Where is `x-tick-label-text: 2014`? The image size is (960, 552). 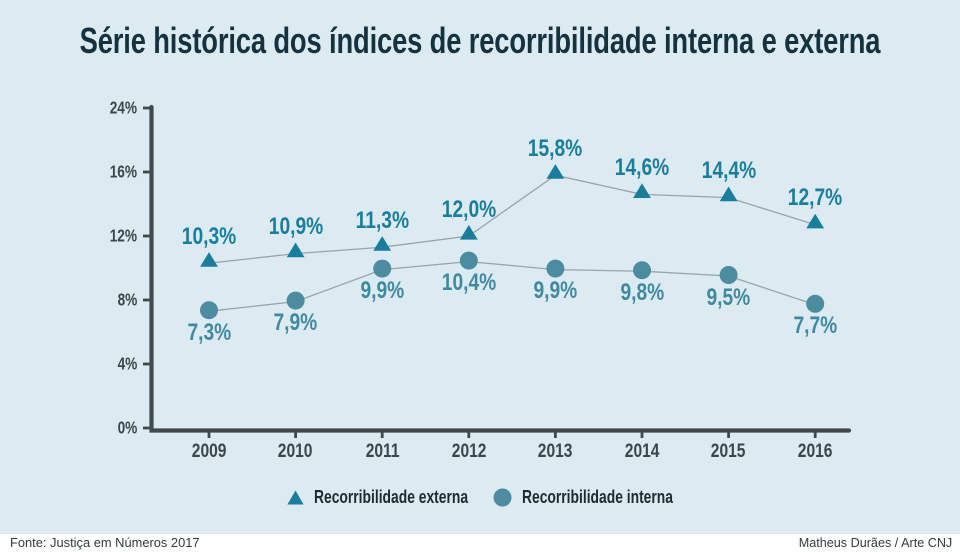
x-tick-label-text: 2014 is located at coordinates (642, 451).